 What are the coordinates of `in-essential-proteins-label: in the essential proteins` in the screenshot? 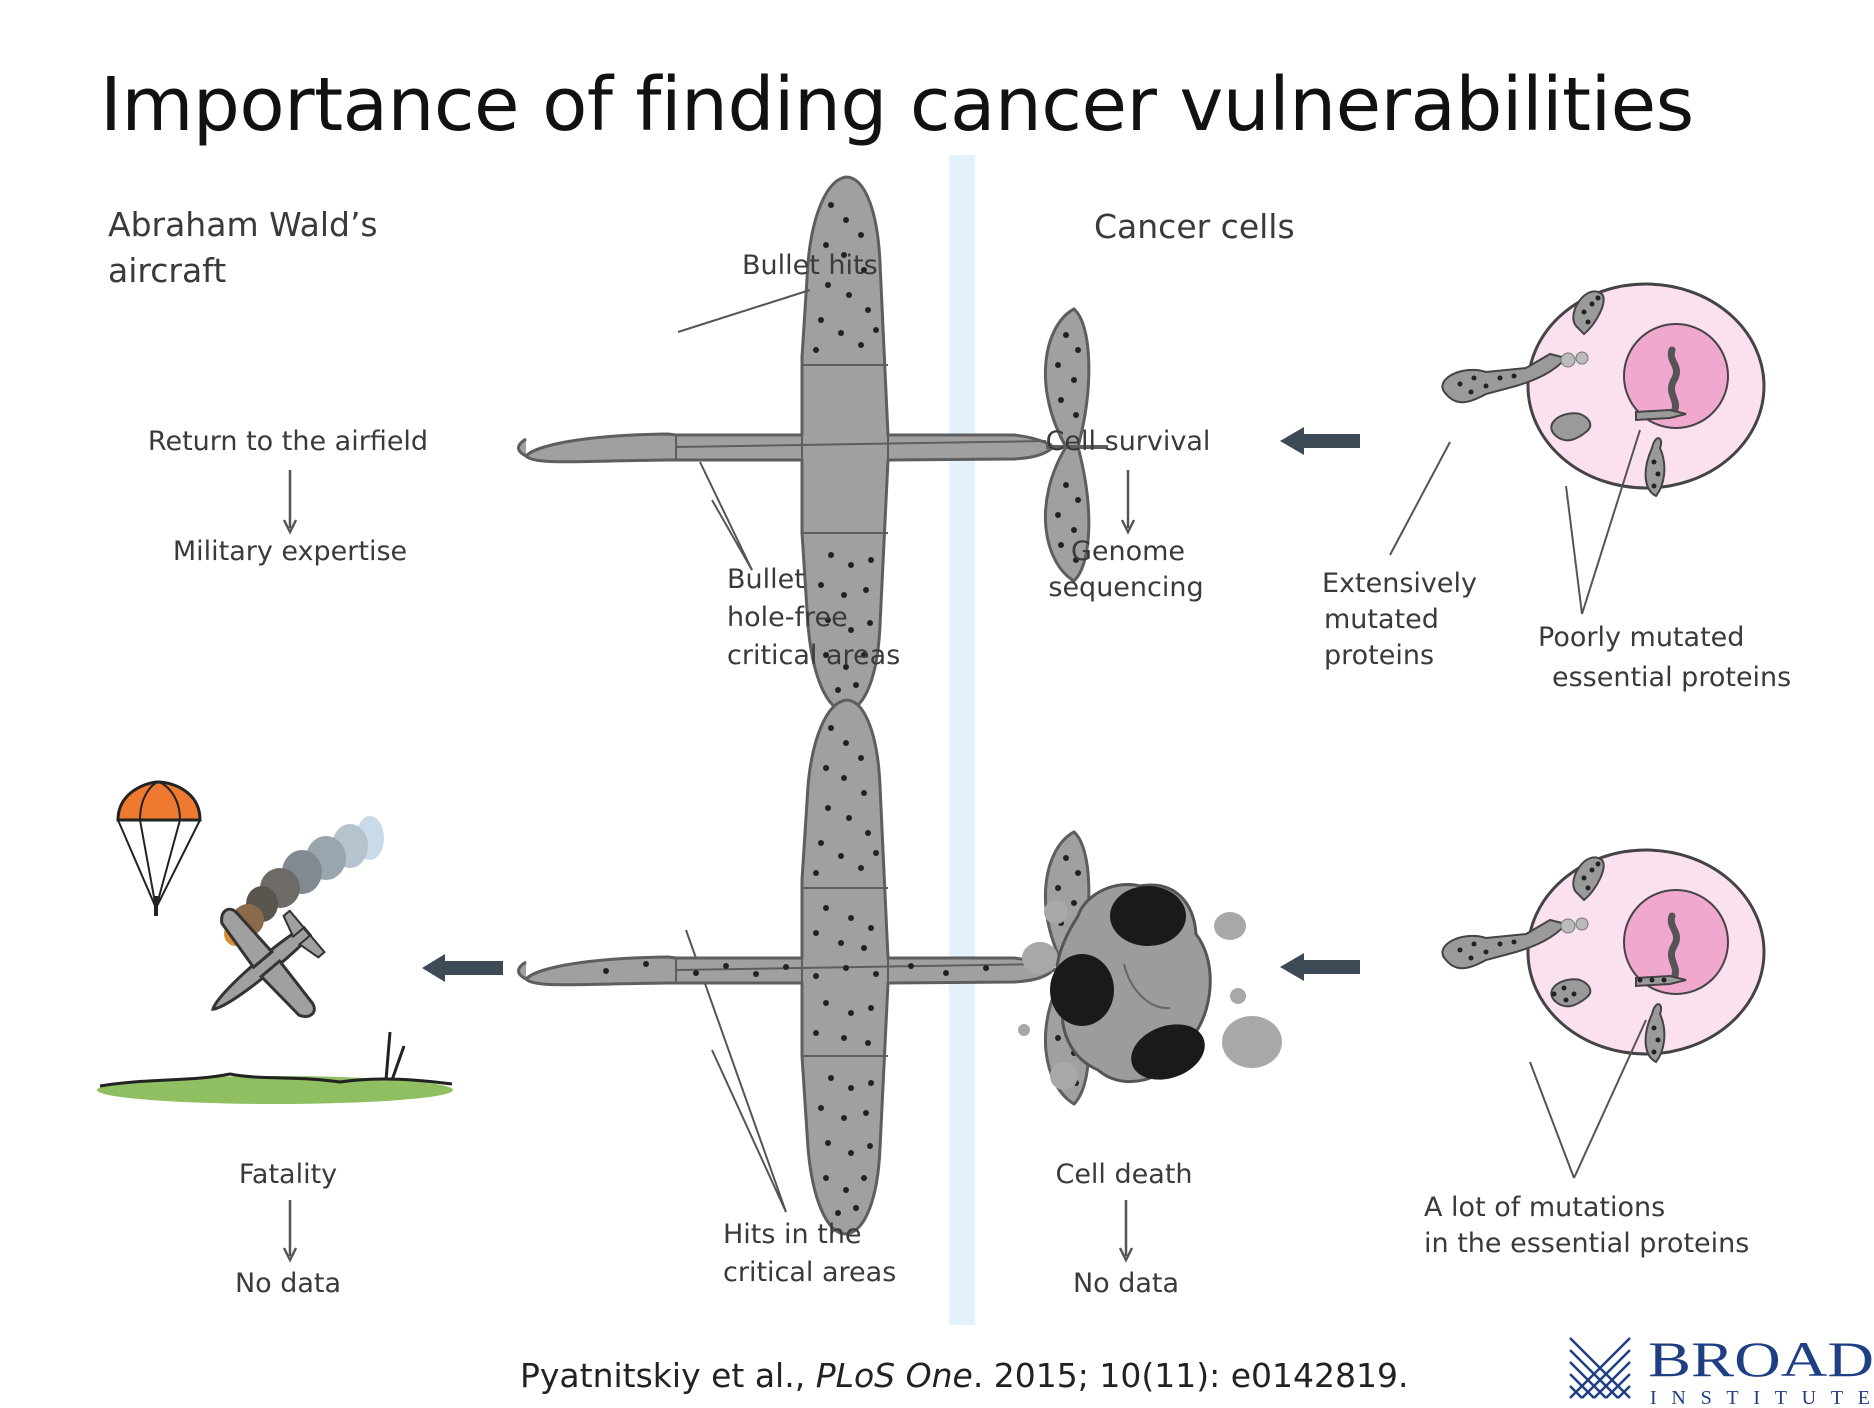 It's located at (1586, 1243).